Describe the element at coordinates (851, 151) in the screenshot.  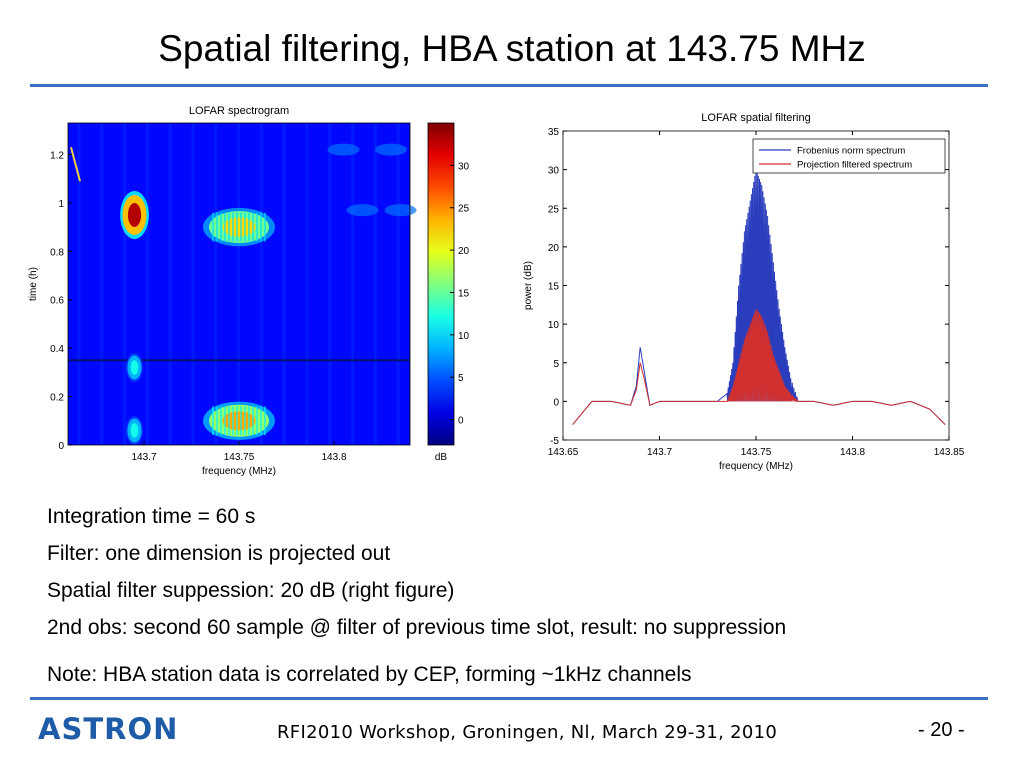
I see `legend-label: Frobenius norm spectrum` at that location.